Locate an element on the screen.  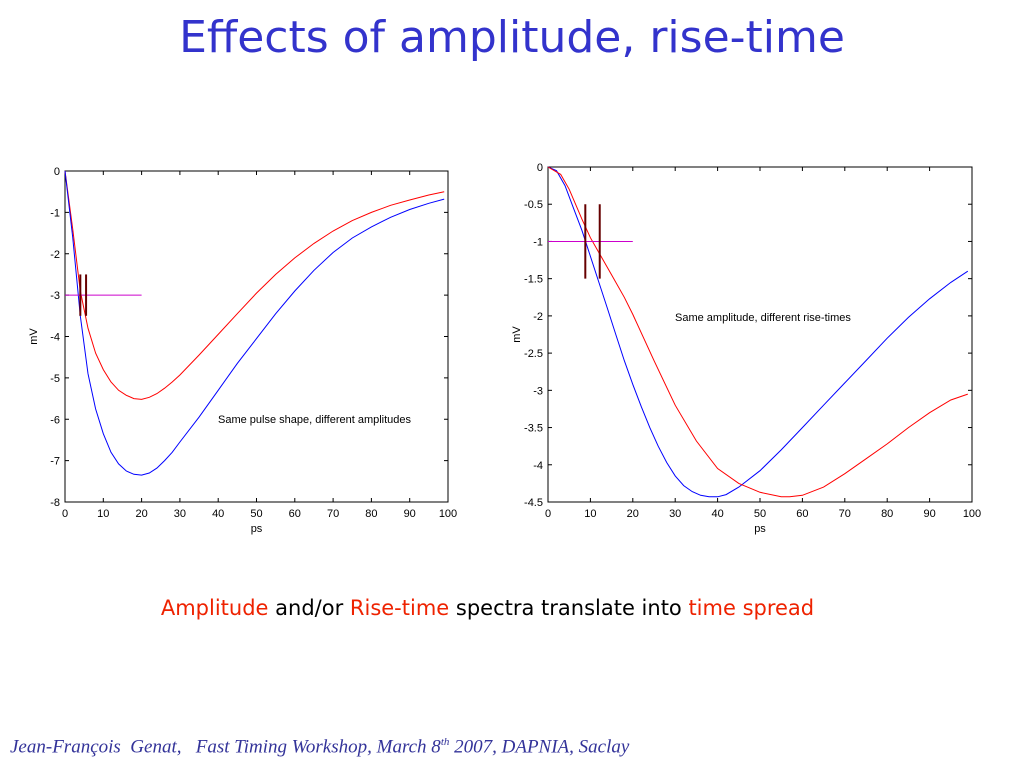
series-line-blue is located at coordinates (254, 323).